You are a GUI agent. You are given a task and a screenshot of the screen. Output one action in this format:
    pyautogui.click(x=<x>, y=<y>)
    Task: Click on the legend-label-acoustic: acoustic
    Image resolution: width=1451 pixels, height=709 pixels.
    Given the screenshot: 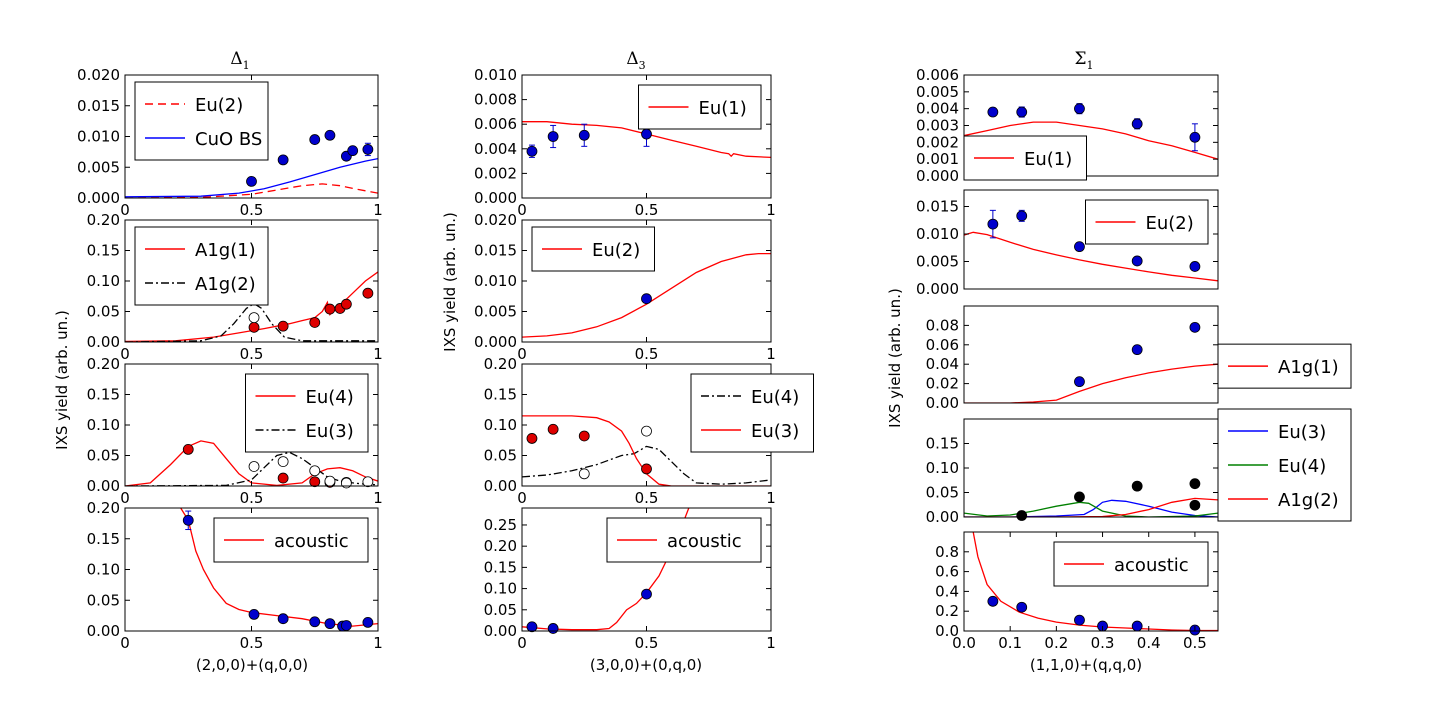 What is the action you would take?
    pyautogui.click(x=704, y=541)
    